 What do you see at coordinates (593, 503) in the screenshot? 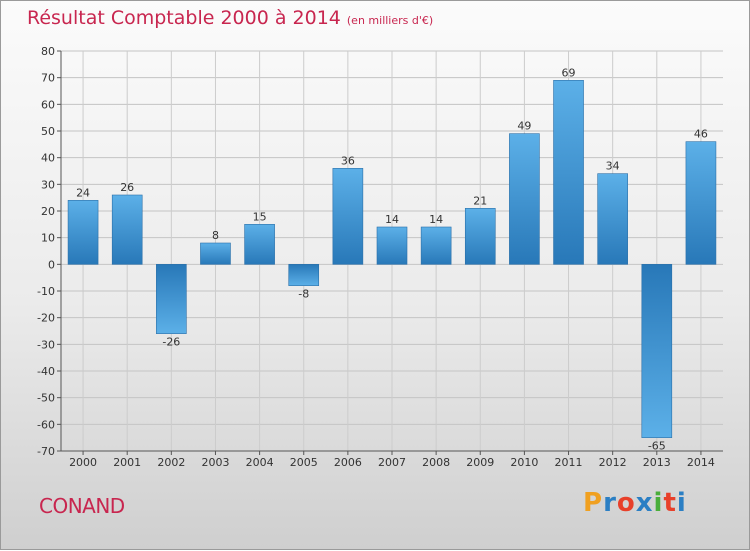
I see `logo-letter: P` at bounding box center [593, 503].